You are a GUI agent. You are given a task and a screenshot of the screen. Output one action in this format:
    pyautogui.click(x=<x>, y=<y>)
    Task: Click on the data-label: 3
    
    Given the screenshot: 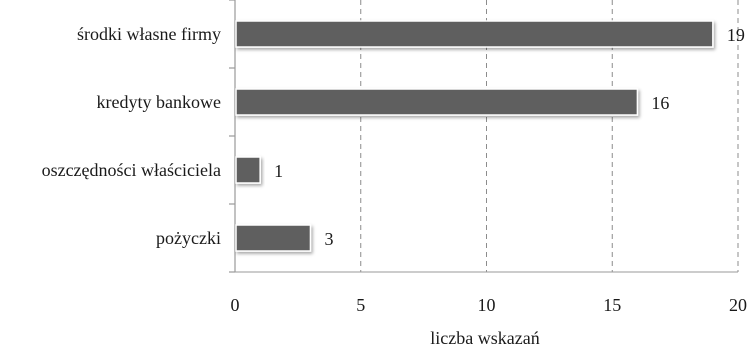 What is the action you would take?
    pyautogui.click(x=328, y=239)
    